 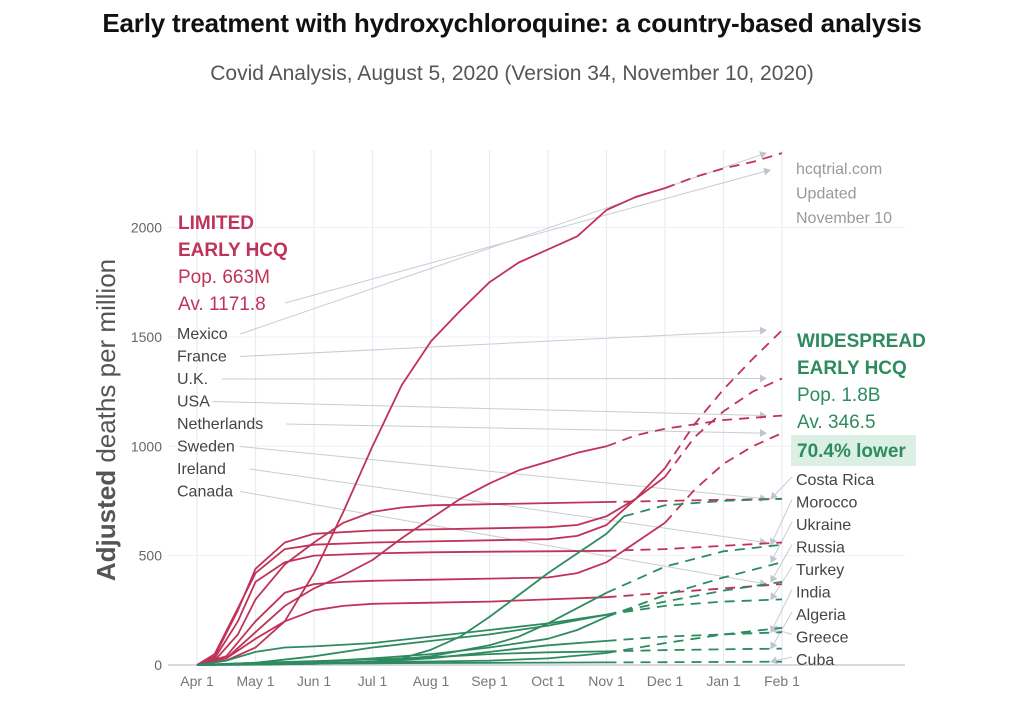 I want to click on country-label: France, so click(x=202, y=357).